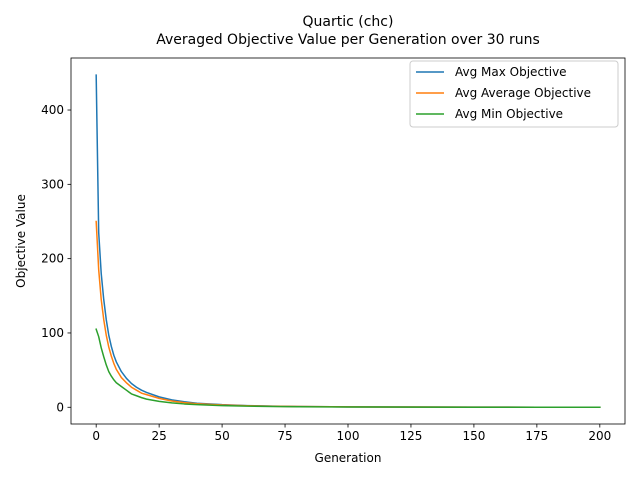  I want to click on legend-label-3: Avg Min Objective, so click(509, 114).